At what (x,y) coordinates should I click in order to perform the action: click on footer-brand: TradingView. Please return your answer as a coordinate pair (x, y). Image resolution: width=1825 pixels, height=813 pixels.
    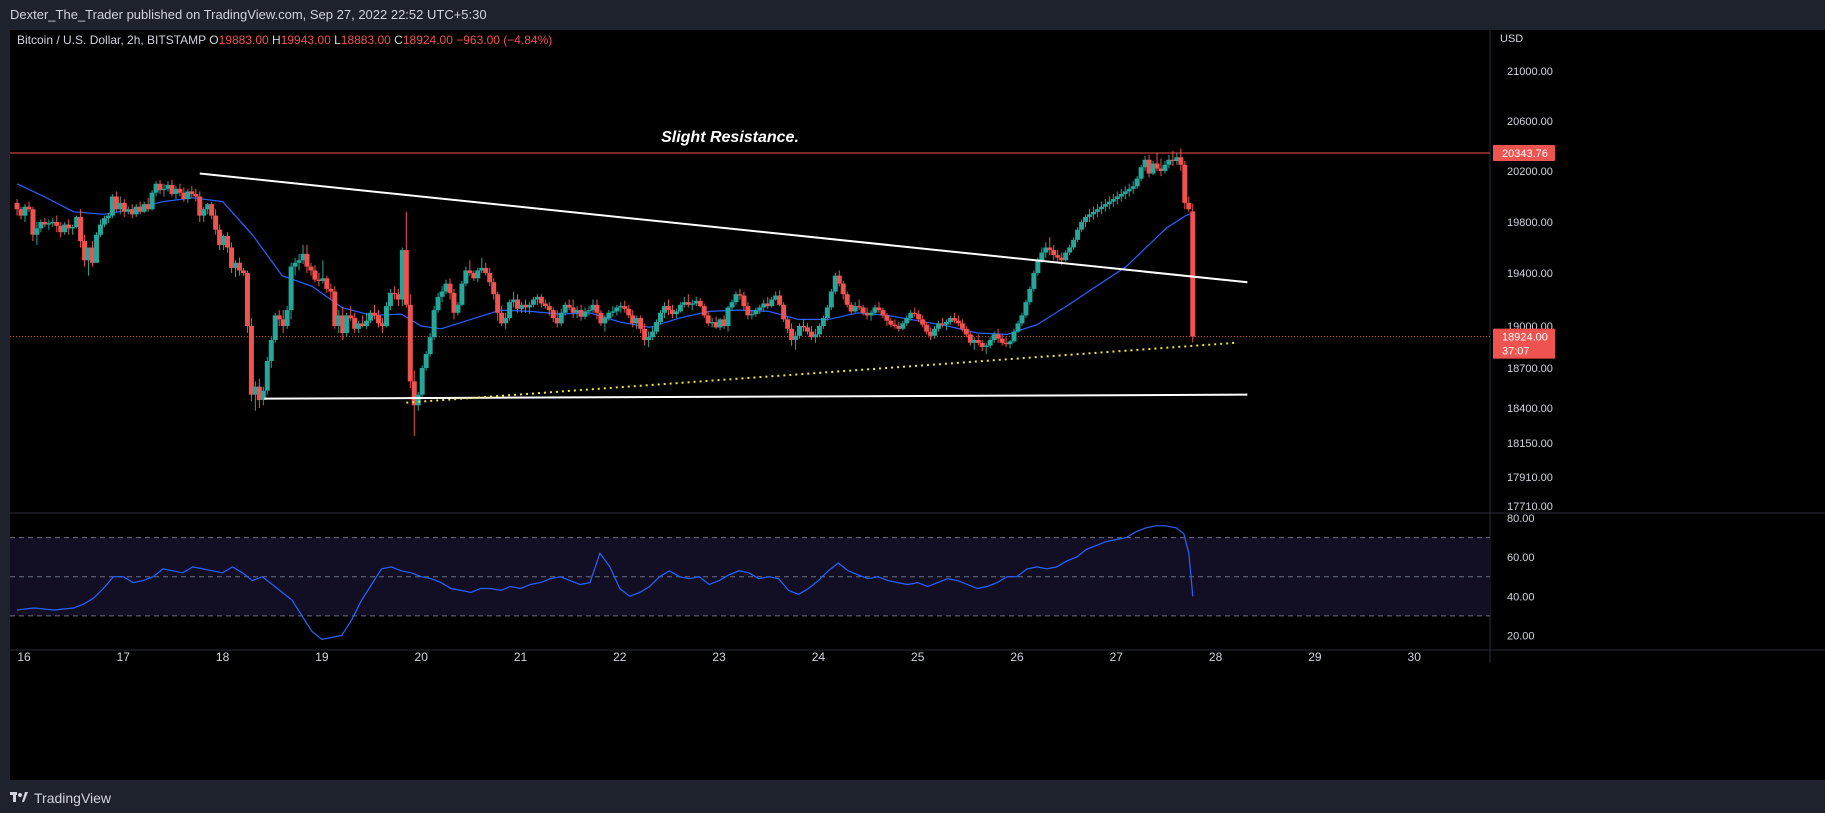
    Looking at the image, I should click on (73, 798).